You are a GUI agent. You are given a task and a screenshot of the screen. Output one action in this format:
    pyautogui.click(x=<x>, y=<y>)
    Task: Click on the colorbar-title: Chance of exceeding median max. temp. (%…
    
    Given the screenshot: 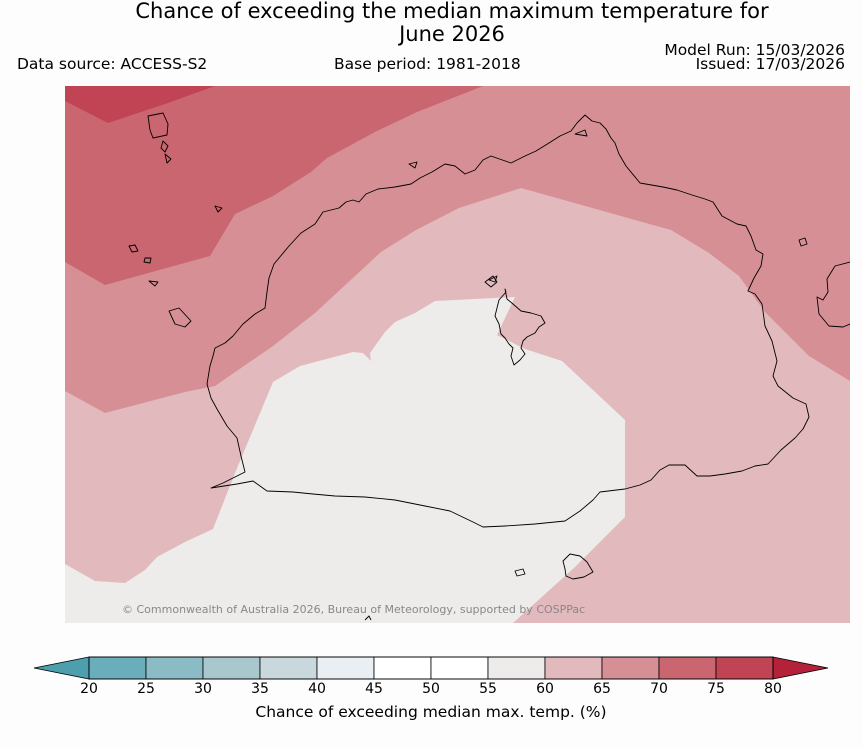 What is the action you would take?
    pyautogui.click(x=431, y=712)
    